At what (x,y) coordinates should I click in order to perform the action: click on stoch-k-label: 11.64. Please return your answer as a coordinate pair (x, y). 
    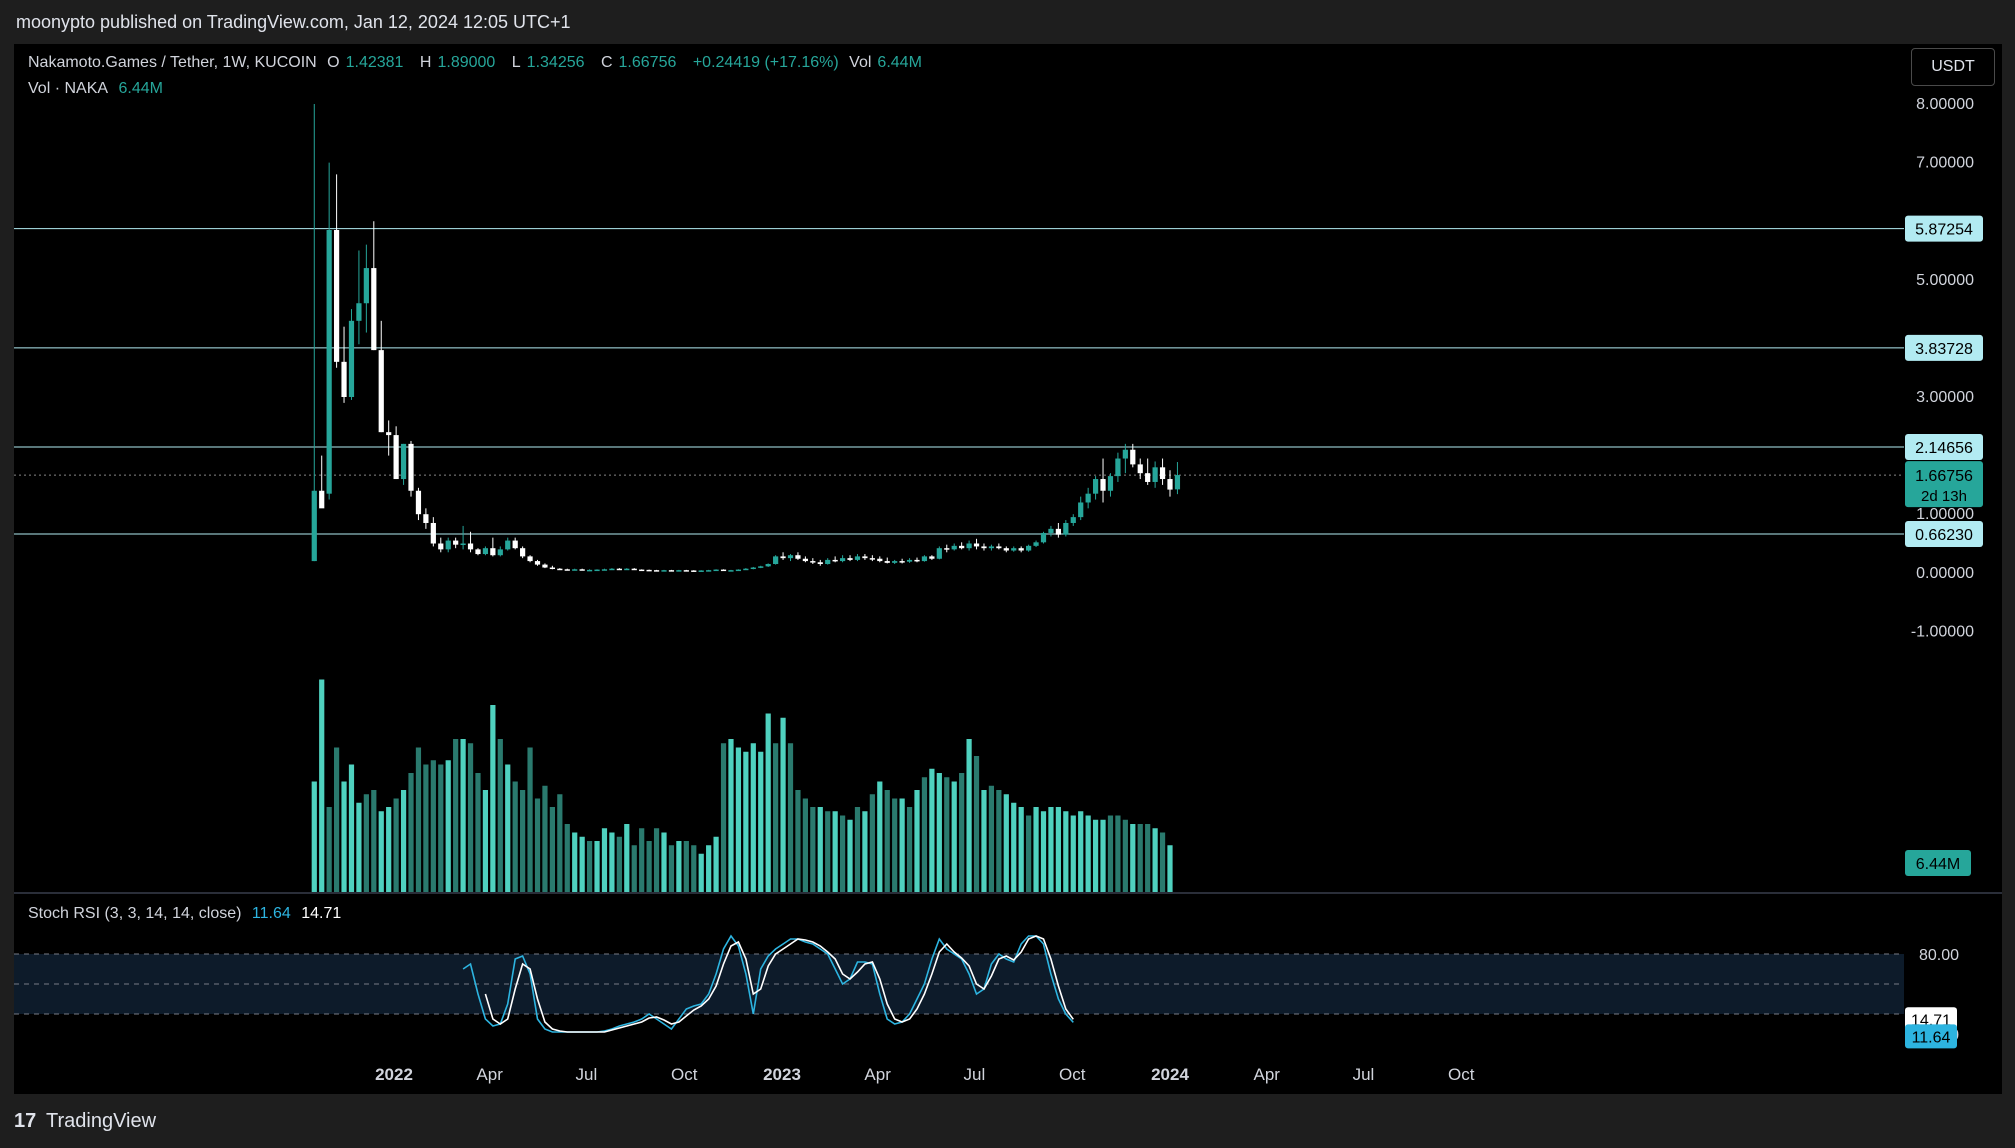
    Looking at the image, I should click on (1931, 1037).